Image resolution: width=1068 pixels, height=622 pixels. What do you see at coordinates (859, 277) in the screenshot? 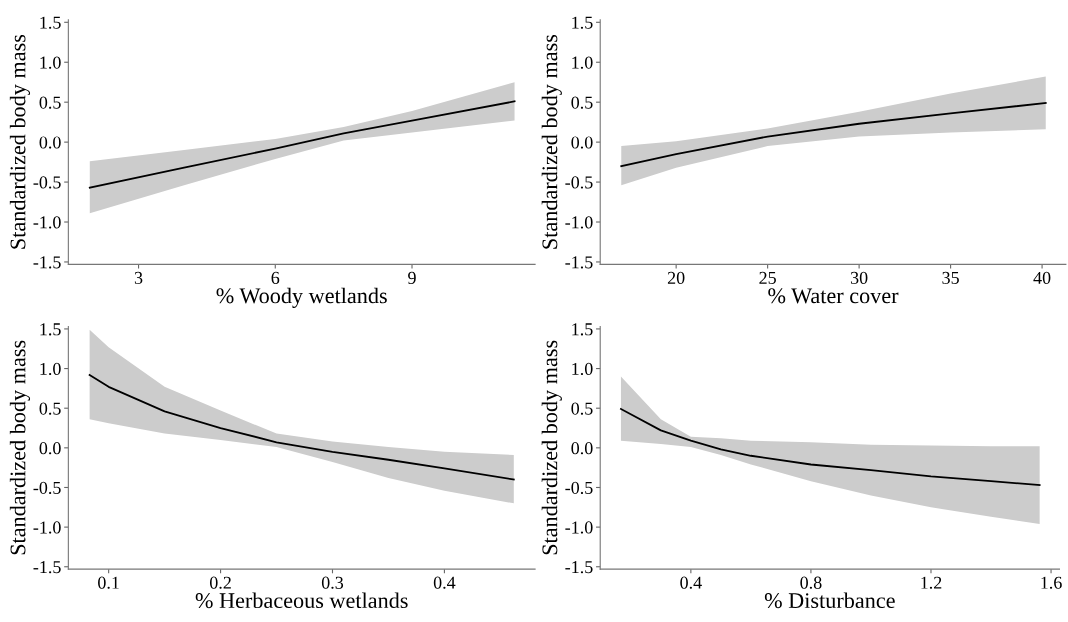
I see `x-tick-label: 30` at bounding box center [859, 277].